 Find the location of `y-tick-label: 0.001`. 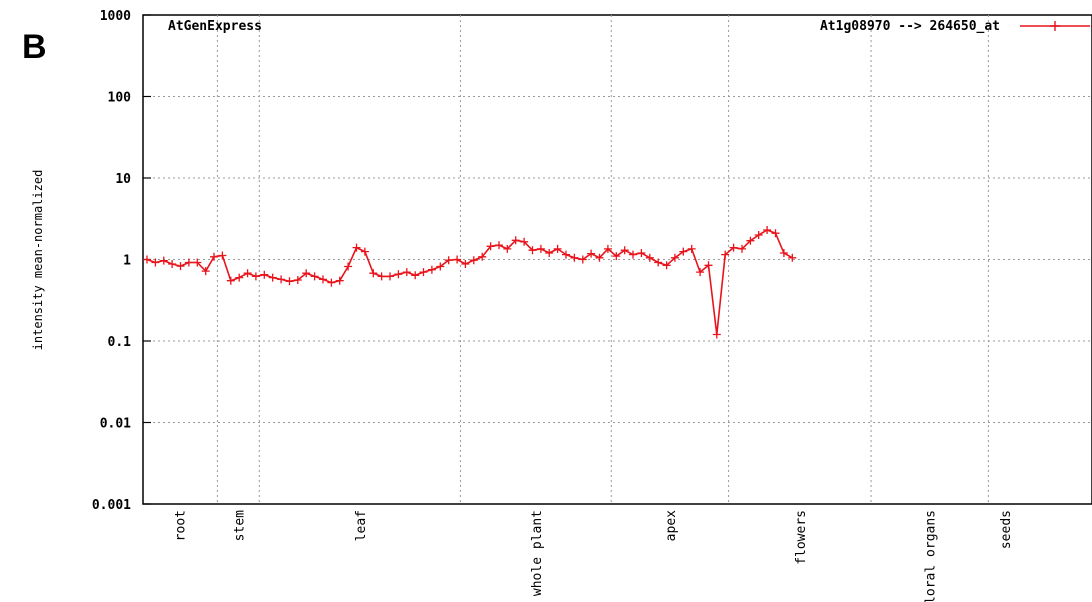

y-tick-label: 0.001 is located at coordinates (111, 505).